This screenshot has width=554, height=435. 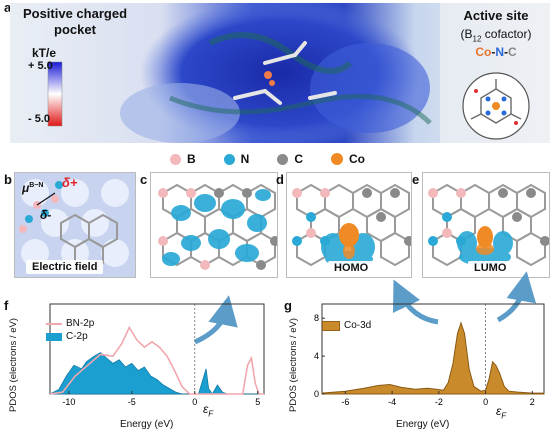 I want to click on panel-g-xtick-label: 0, so click(x=485, y=402).